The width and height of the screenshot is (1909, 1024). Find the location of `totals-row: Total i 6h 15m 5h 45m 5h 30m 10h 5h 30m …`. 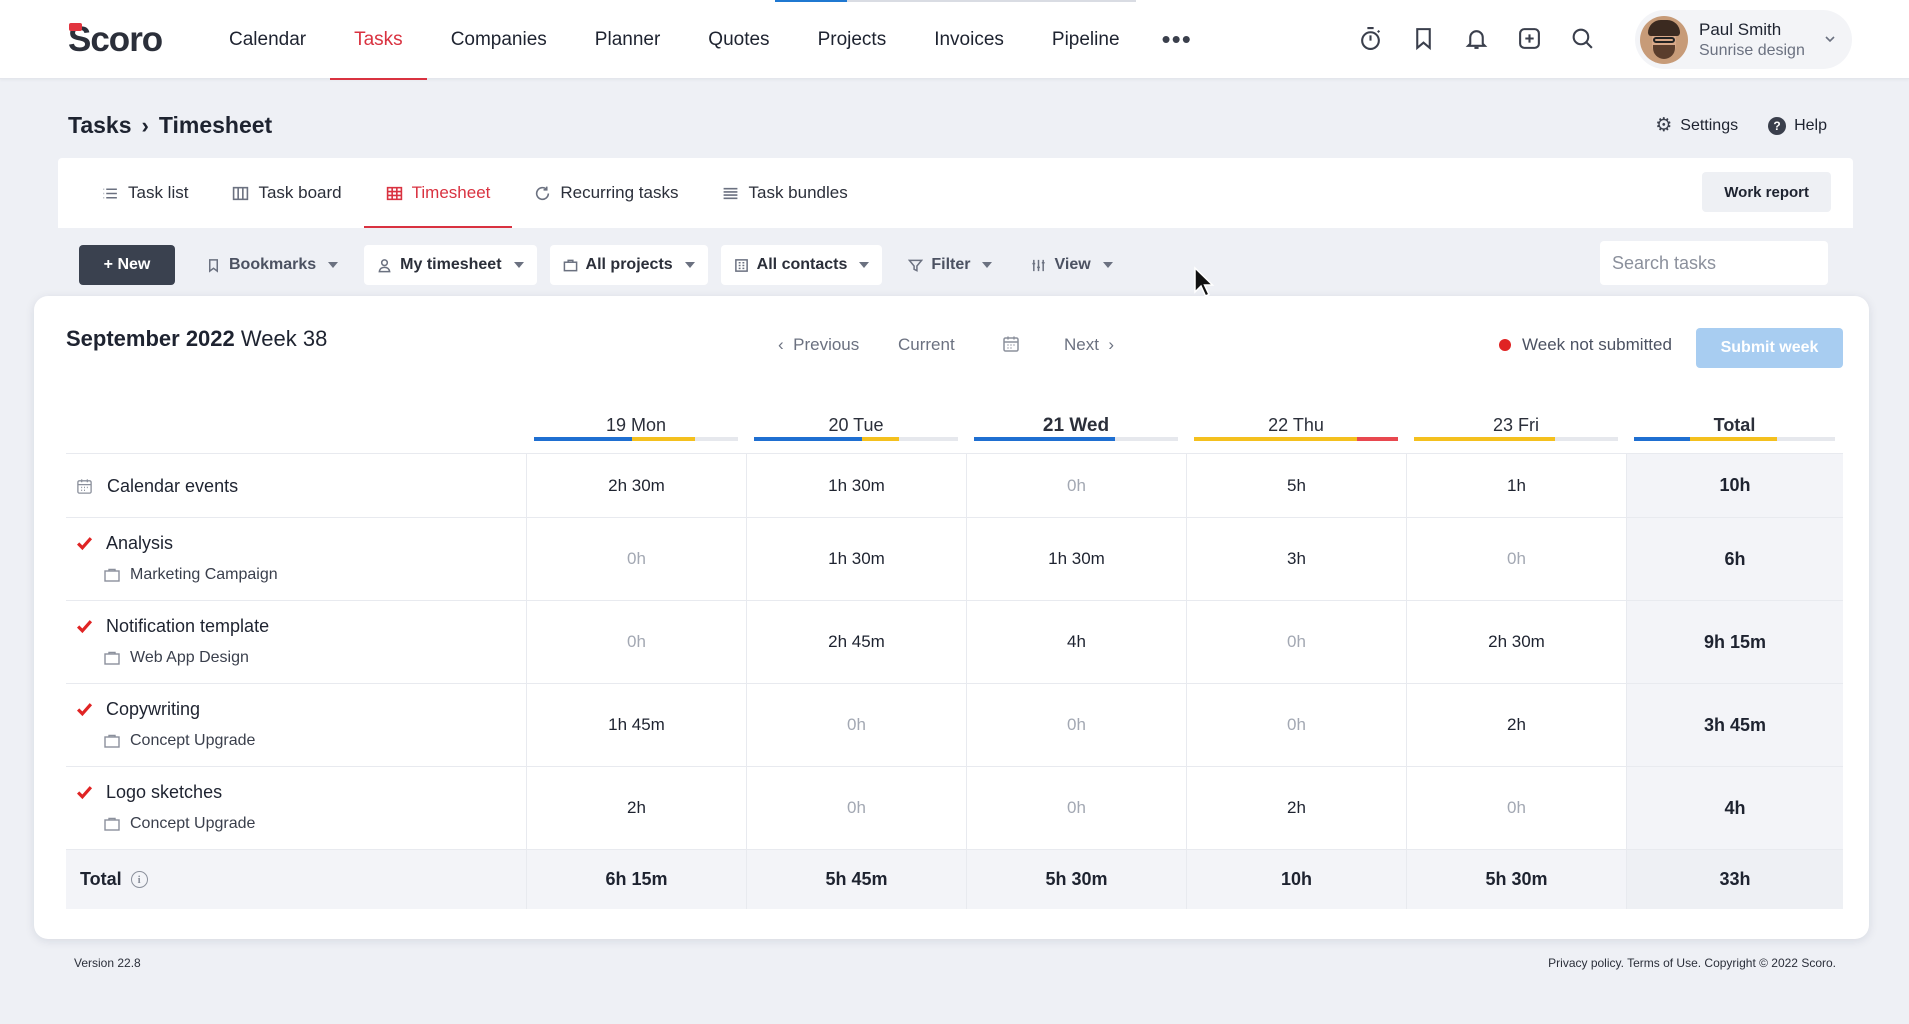

totals-row: Total i 6h 15m 5h 45m 5h 30m 10h 5h 30m … is located at coordinates (954, 879).